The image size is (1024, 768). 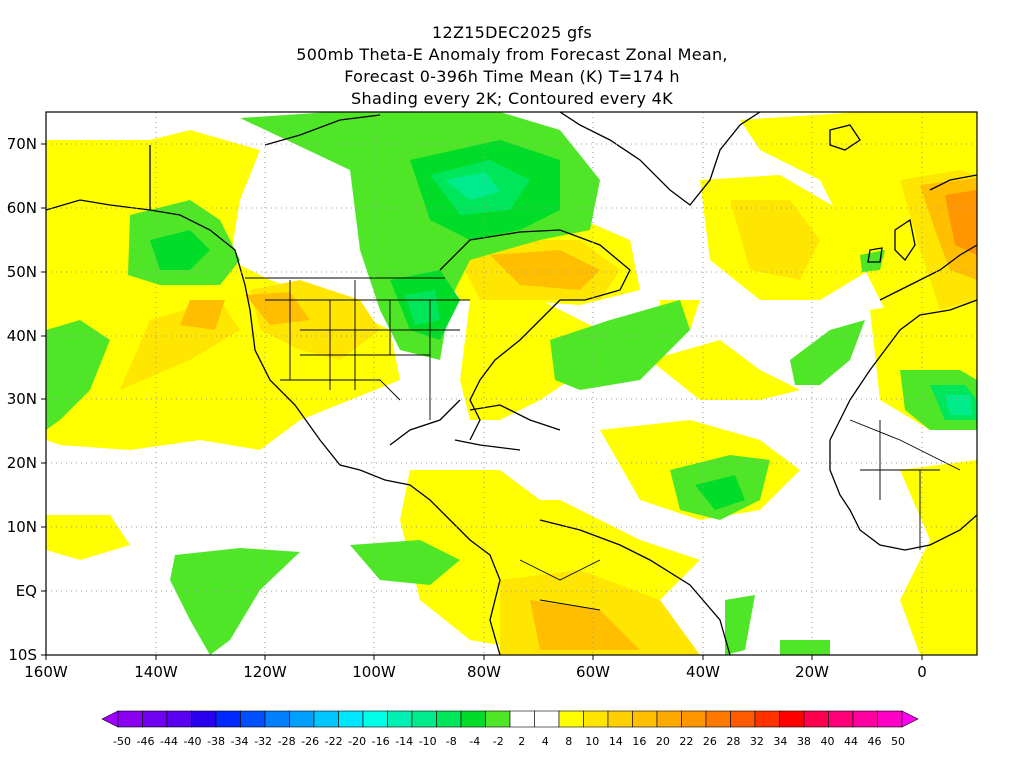 I want to click on y-tick-label: 30N, so click(x=22, y=399).